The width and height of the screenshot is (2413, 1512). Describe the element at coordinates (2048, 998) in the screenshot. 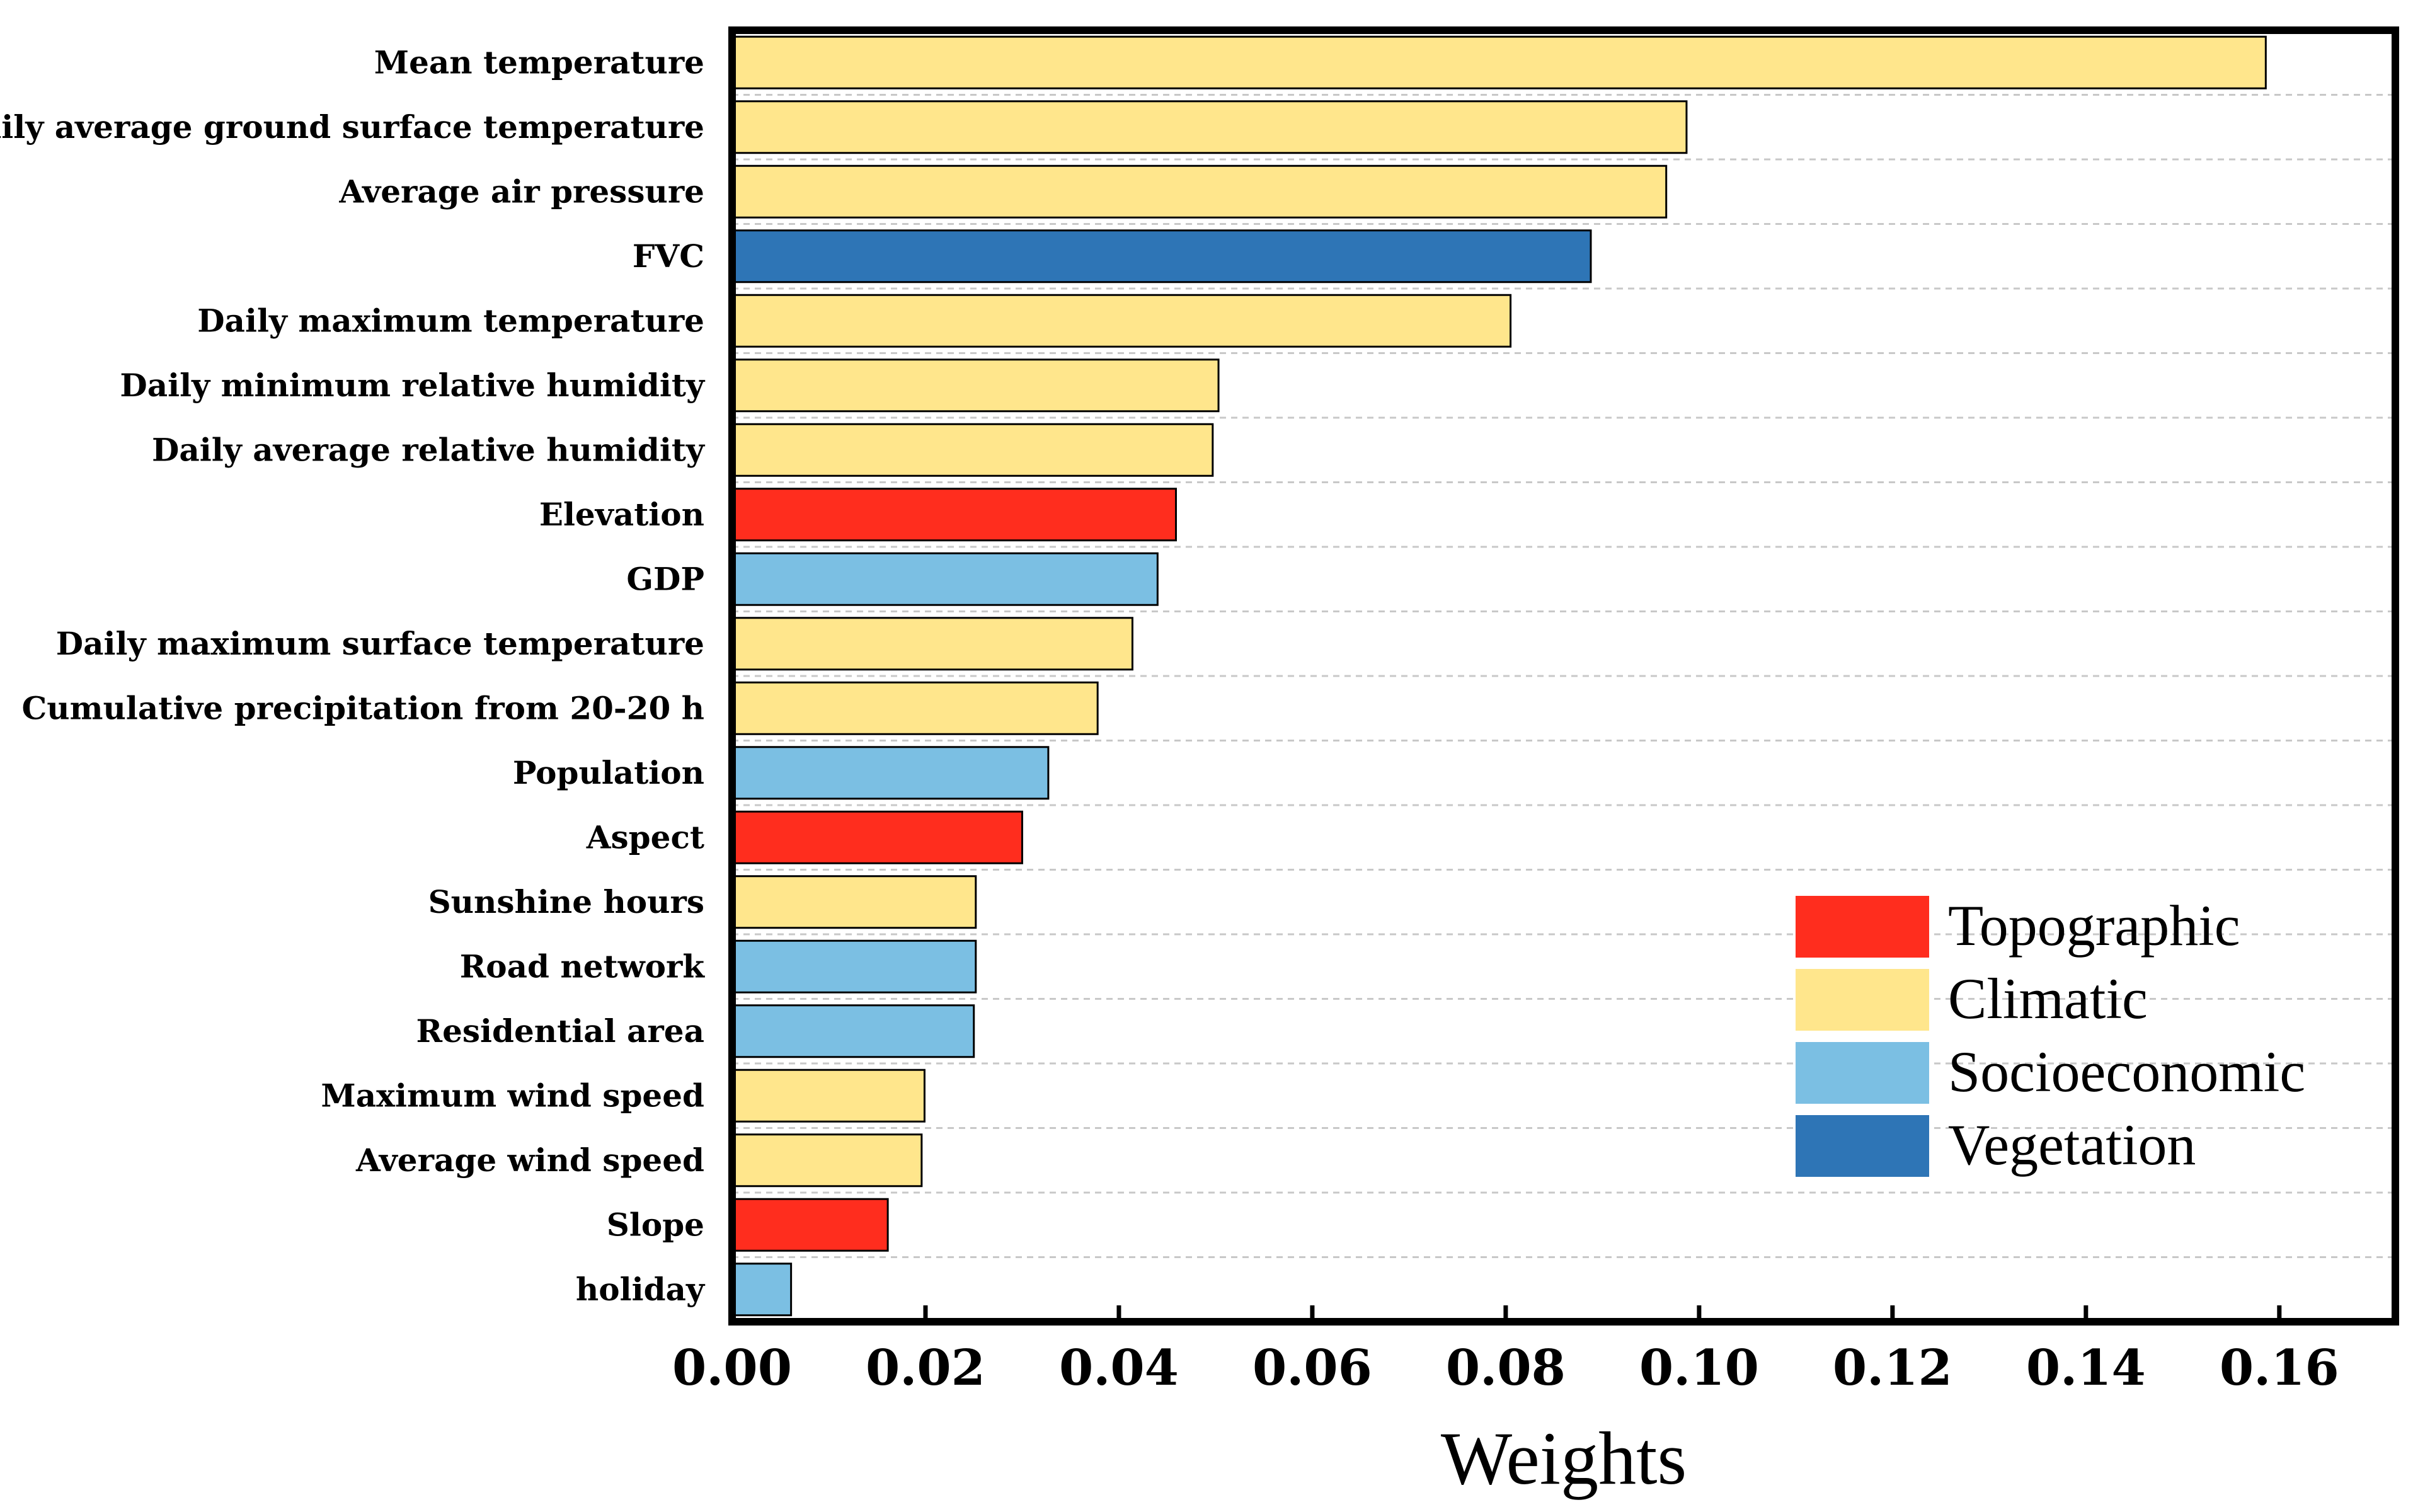

I see `legend-label: Climatic` at that location.